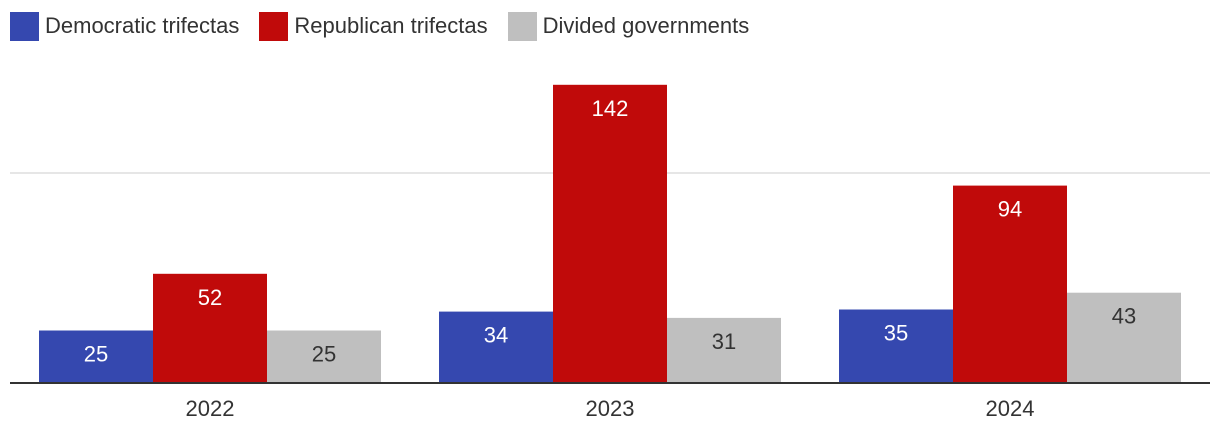  I want to click on bar-value-label: 43, so click(1124, 316).